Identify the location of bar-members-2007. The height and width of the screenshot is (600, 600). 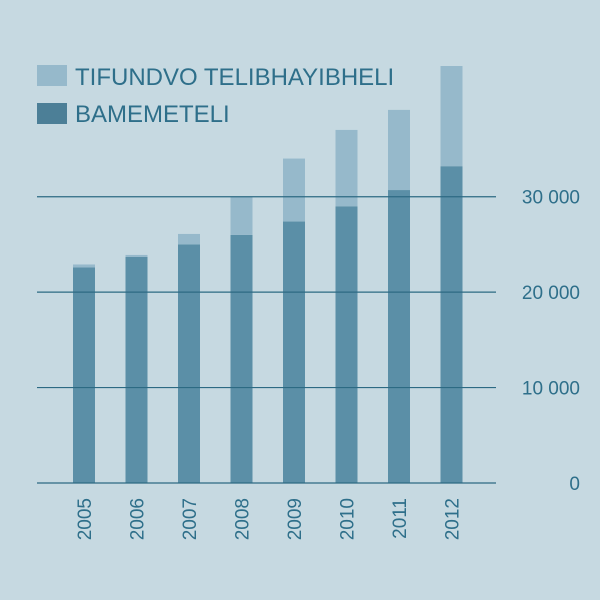
(189, 363).